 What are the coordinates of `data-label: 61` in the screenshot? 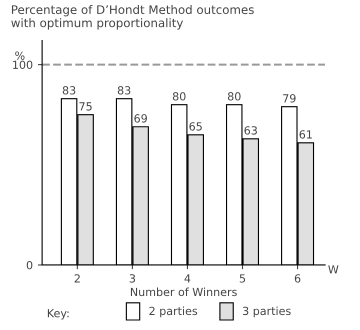 It's located at (306, 134).